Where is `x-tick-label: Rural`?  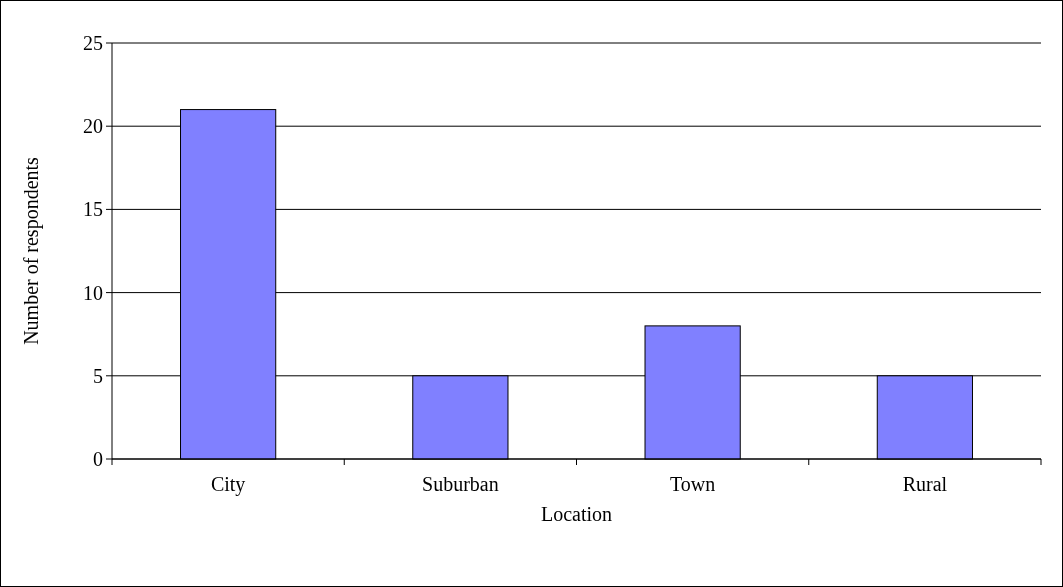
x-tick-label: Rural is located at coordinates (925, 484).